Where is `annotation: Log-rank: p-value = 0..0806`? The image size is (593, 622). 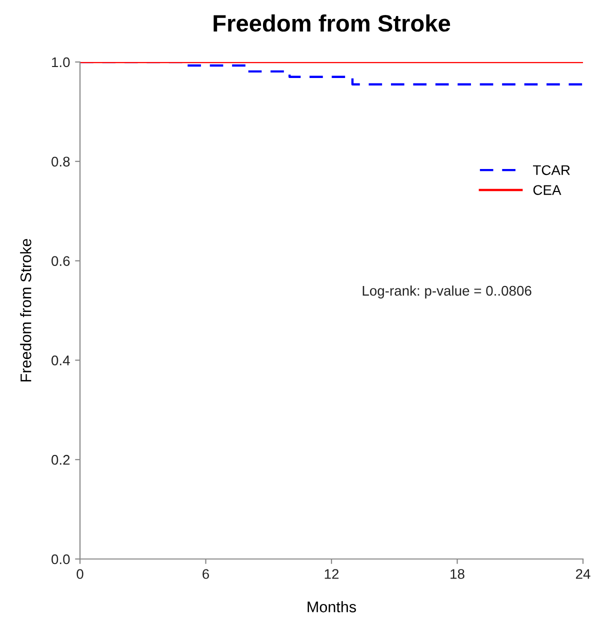 annotation: Log-rank: p-value = 0..0806 is located at coordinates (447, 292).